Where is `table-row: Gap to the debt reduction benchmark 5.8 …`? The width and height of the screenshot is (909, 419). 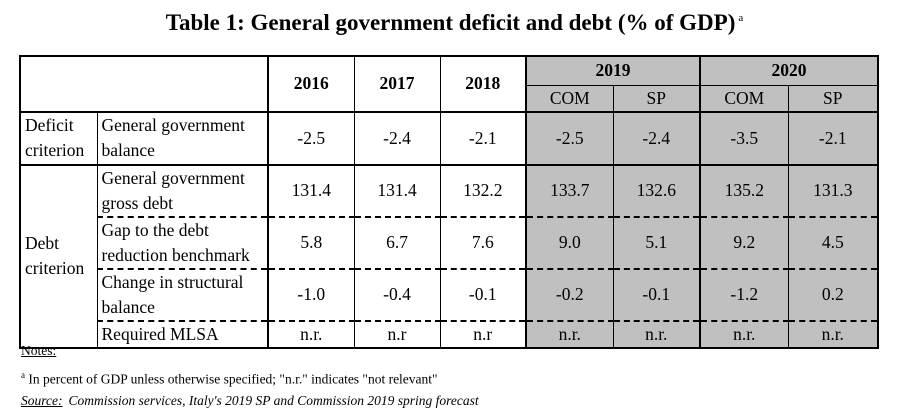
table-row: Gap to the debt reduction benchmark 5.8 … is located at coordinates (449, 242).